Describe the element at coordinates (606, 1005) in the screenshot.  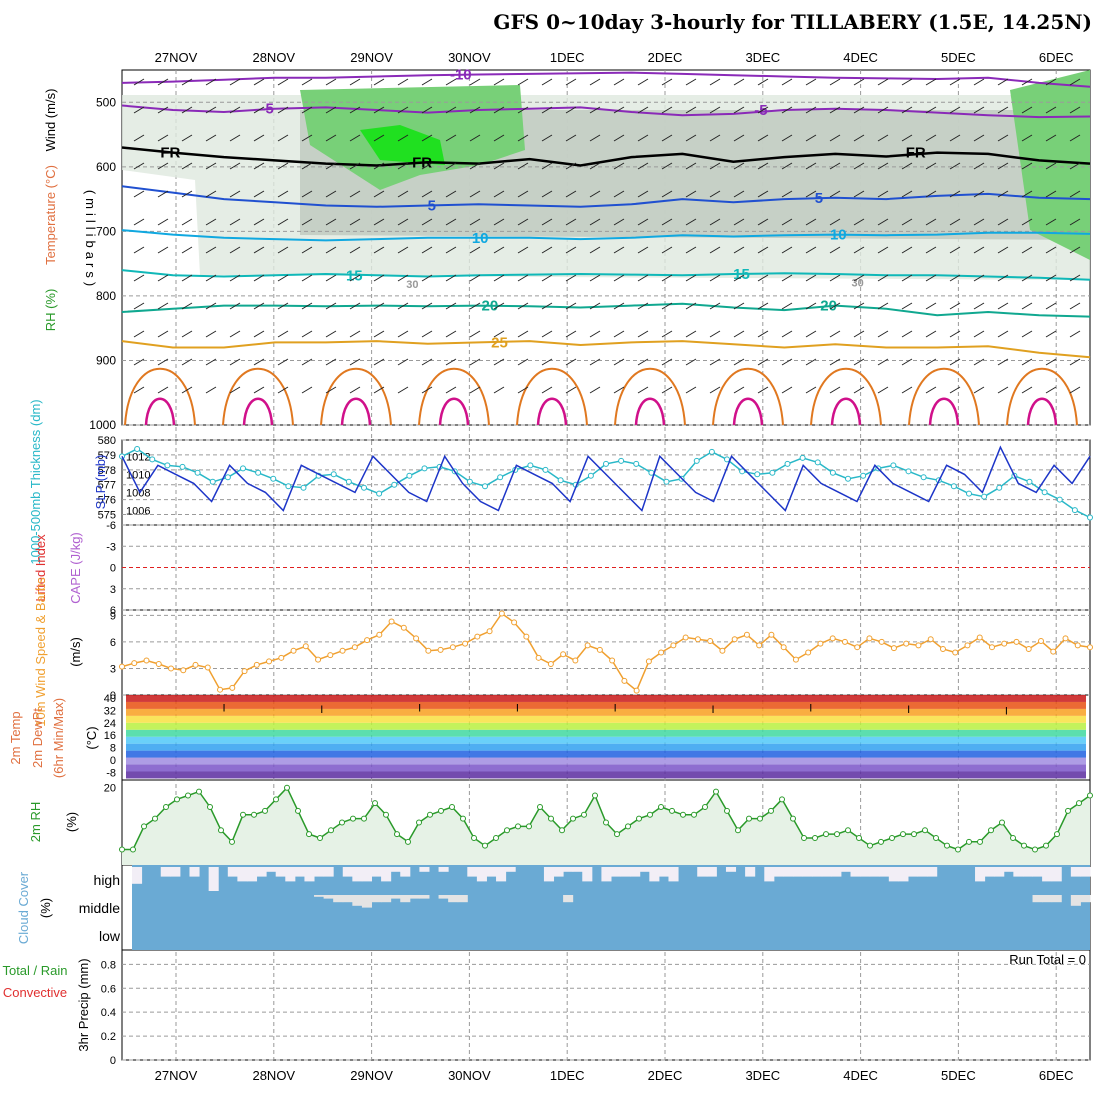
I see `panel-frame-precip` at that location.